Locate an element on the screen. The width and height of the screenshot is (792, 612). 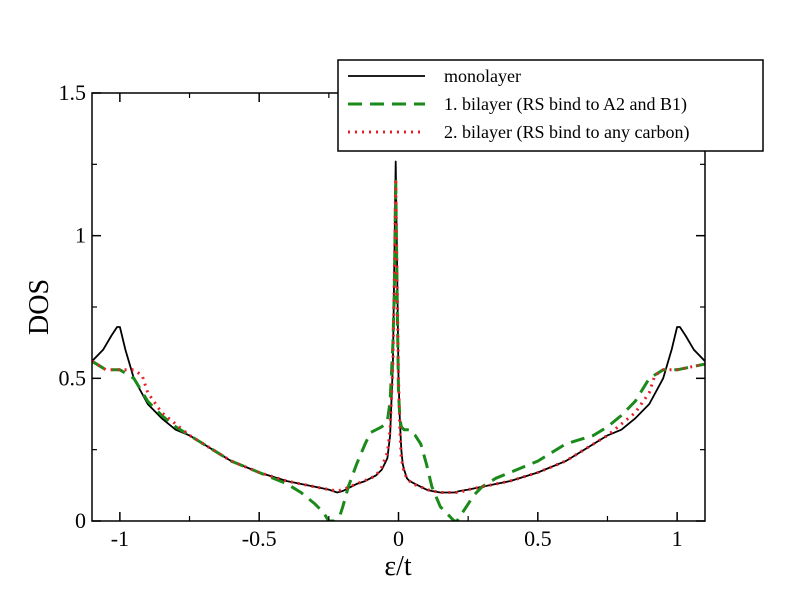
x-tick-label: -0.5 is located at coordinates (259, 538).